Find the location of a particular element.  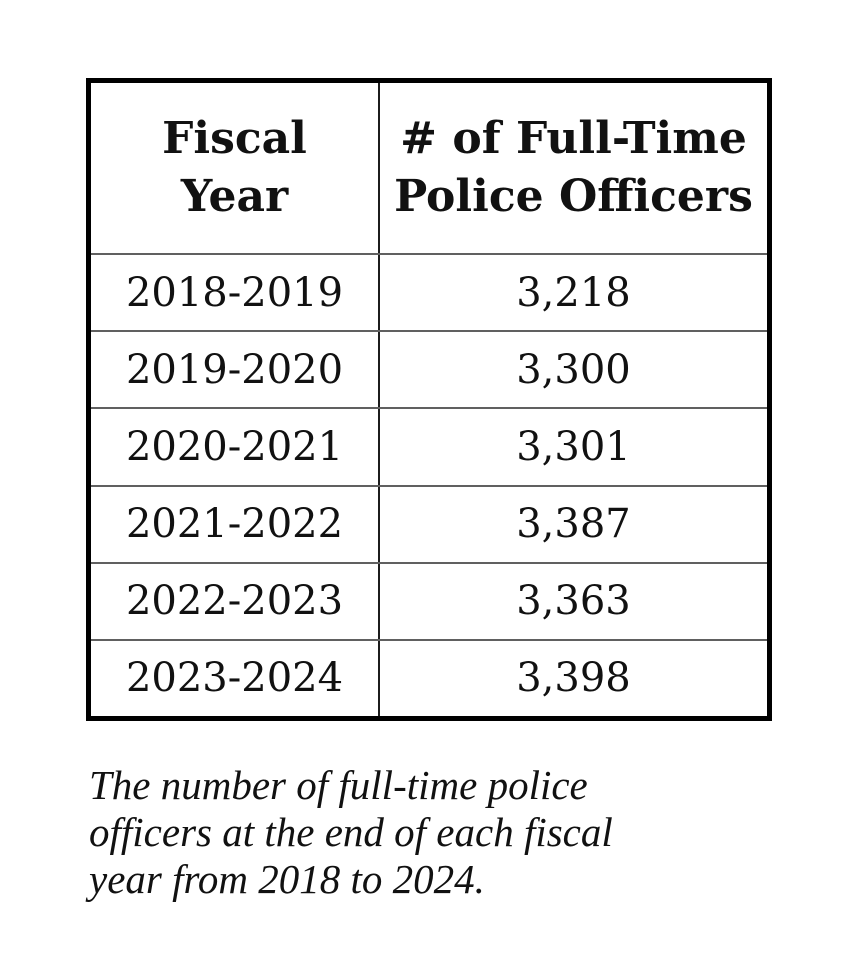

officer-count-cell: 3,398 is located at coordinates (573, 678).